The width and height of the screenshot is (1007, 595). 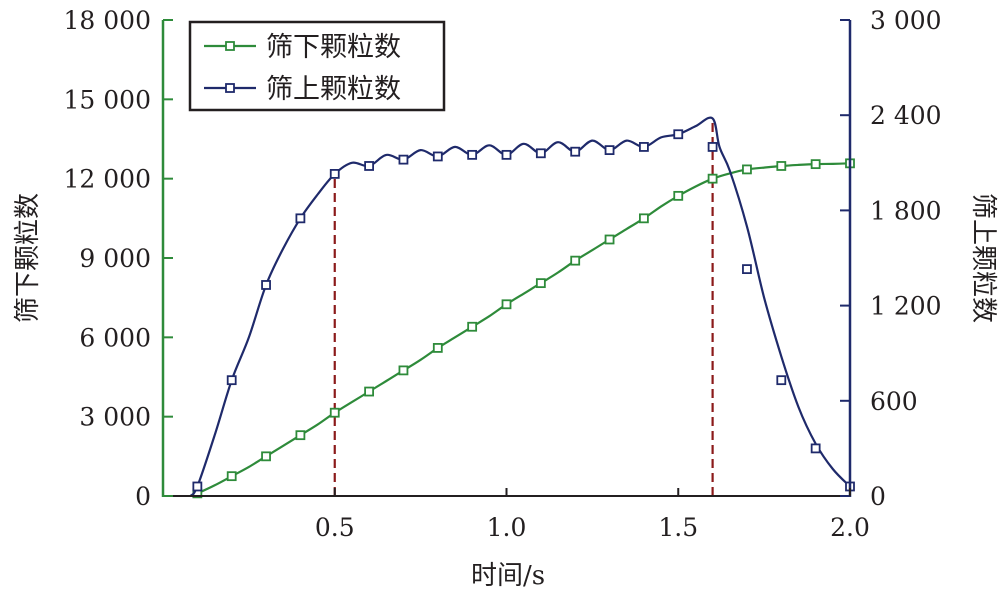 I want to click on right-y-tick-label: 0, so click(x=878, y=496).